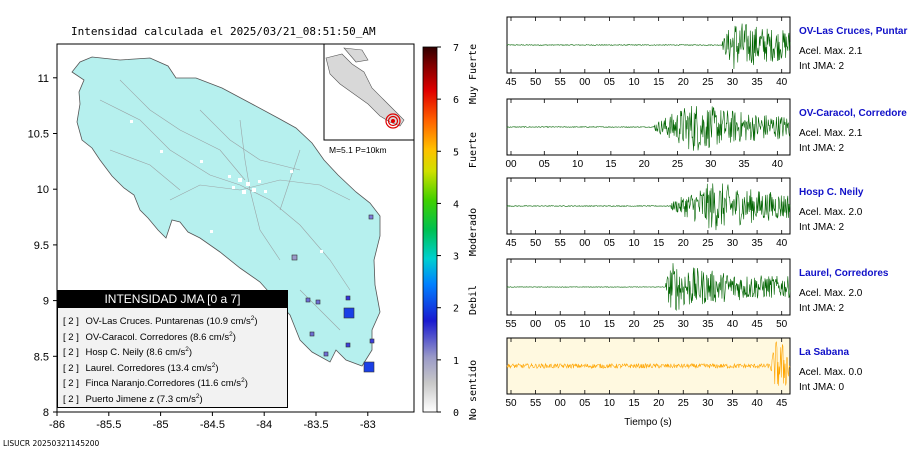  What do you see at coordinates (821, 387) in the screenshot?
I see `jma-intensity: Int JMA: 0` at bounding box center [821, 387].